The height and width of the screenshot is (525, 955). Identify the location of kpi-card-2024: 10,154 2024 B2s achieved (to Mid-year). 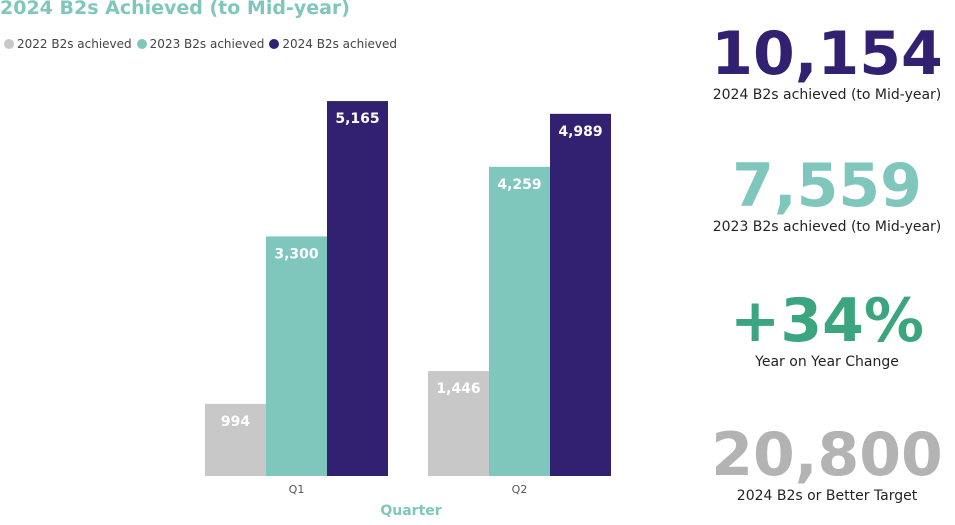
(827, 63).